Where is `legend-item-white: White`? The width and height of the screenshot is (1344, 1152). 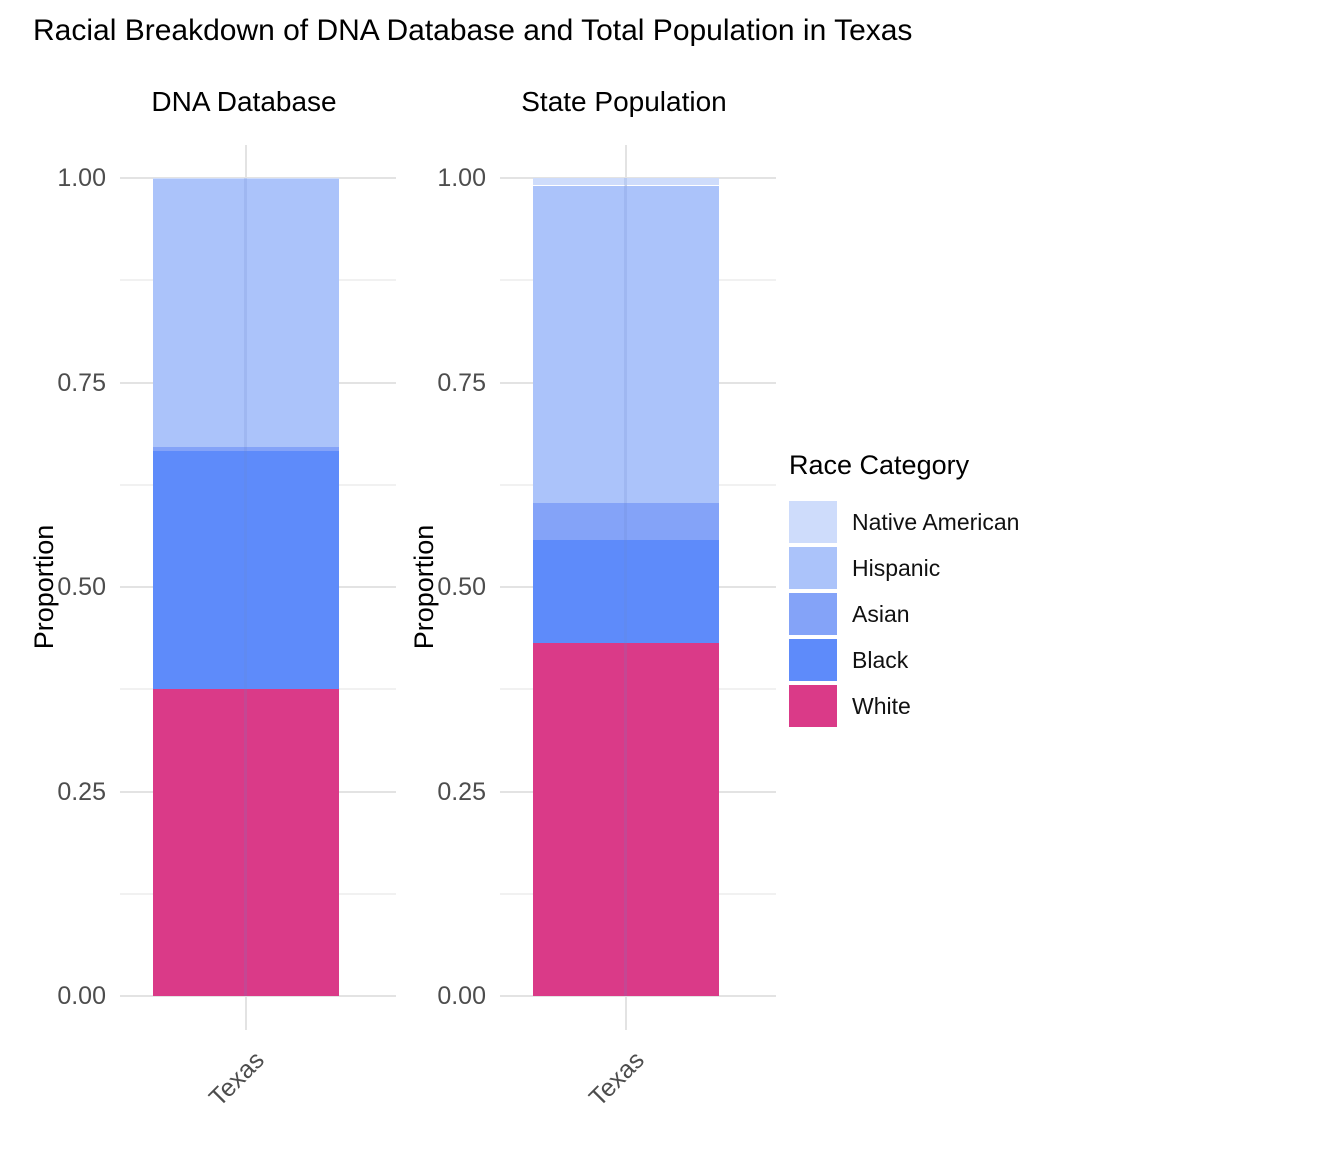 legend-item-white: White is located at coordinates (879, 706).